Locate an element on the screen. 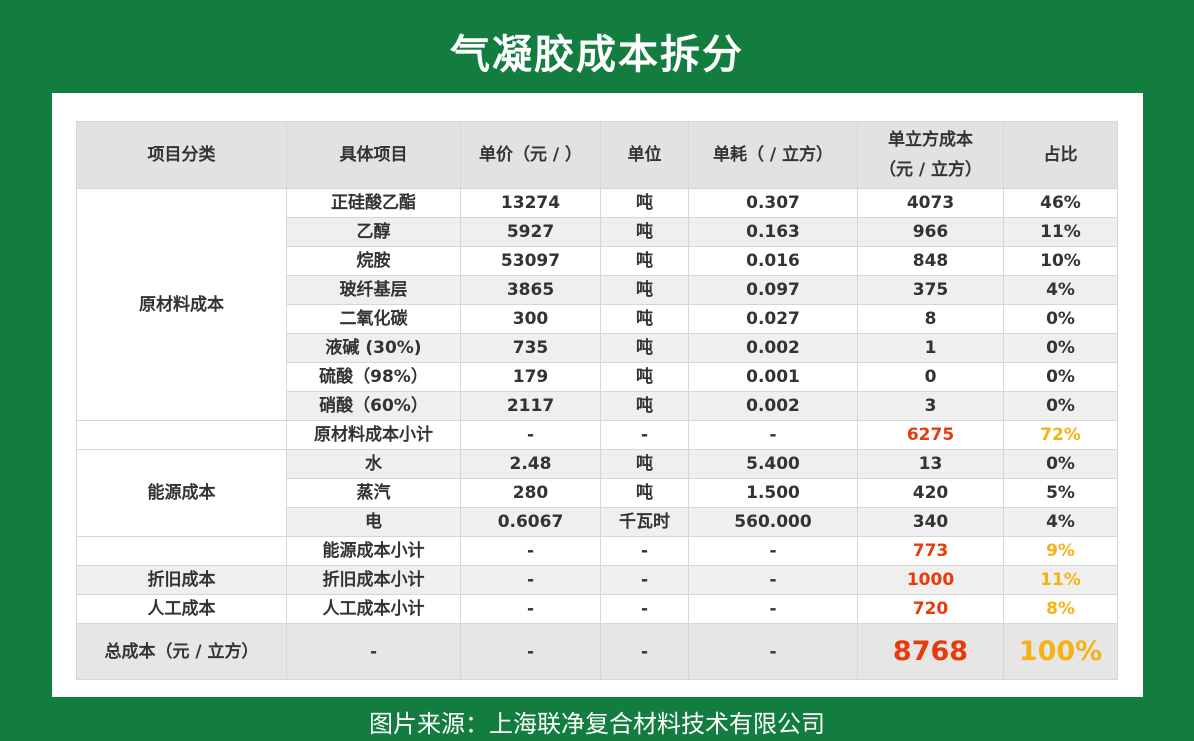  category-cell: 折旧成本 is located at coordinates (181, 580).